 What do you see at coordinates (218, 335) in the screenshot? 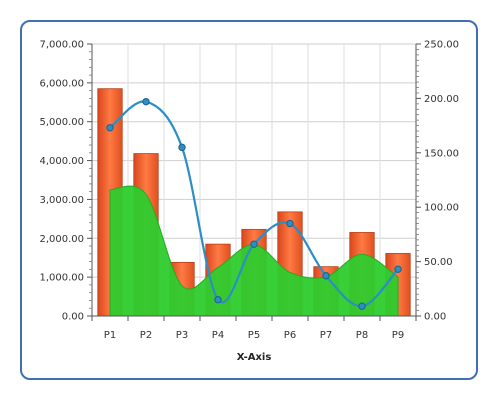
I see `x-tick-label: P4` at bounding box center [218, 335].